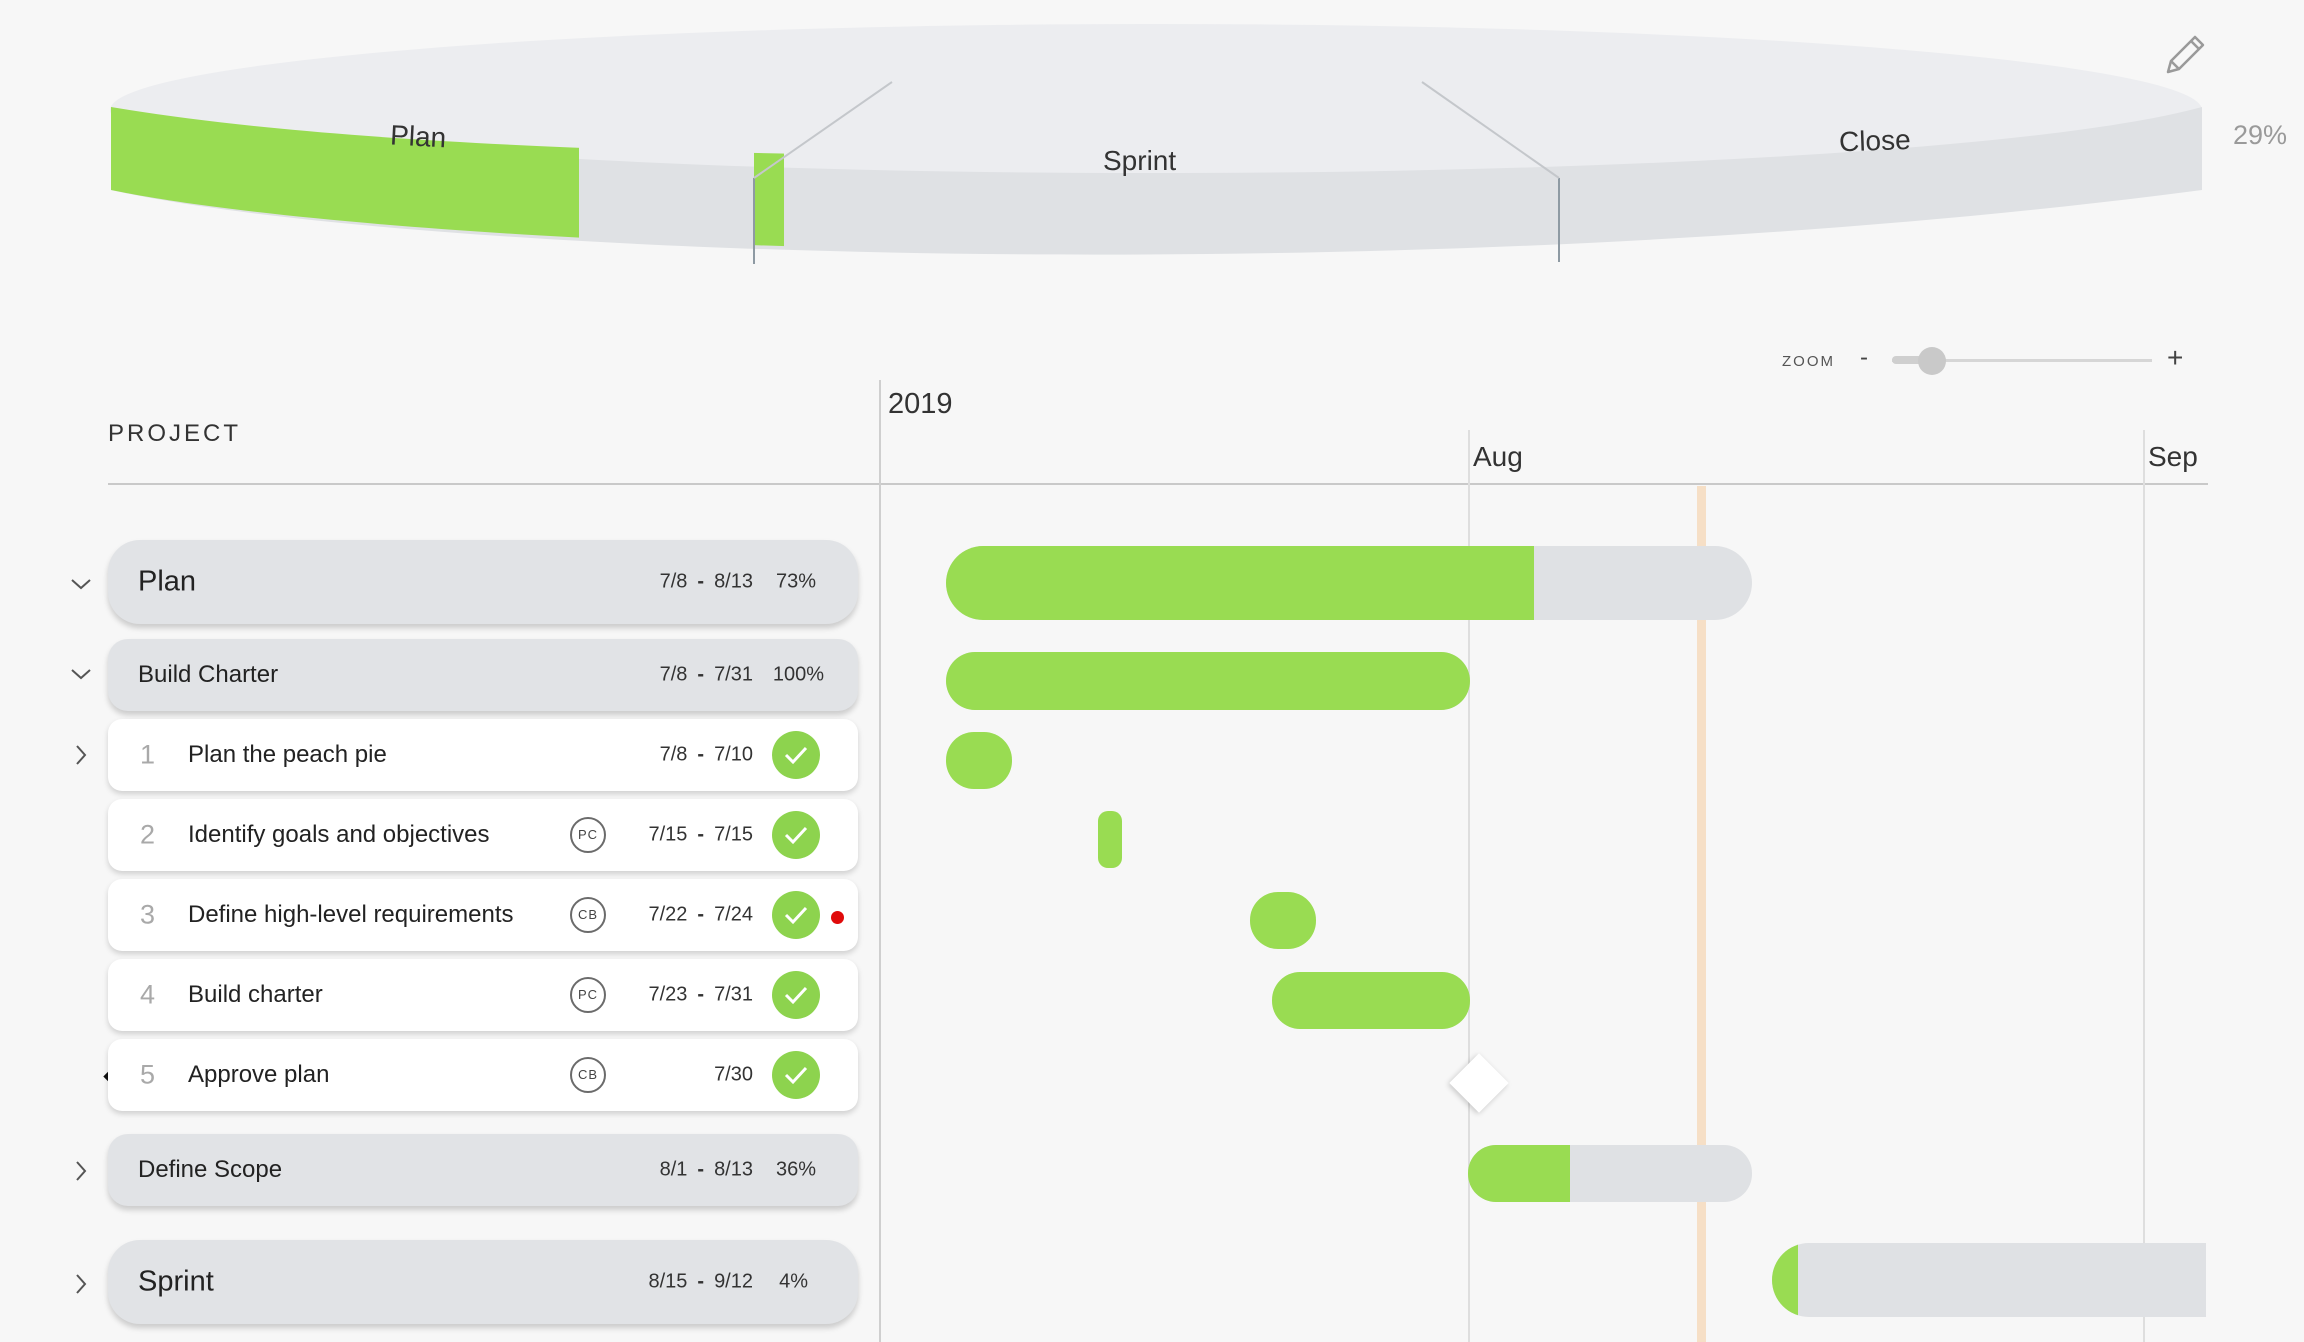  Describe the element at coordinates (483, 995) in the screenshot. I see `task-row: 4 Build charter PC 7/23-7/31` at that location.